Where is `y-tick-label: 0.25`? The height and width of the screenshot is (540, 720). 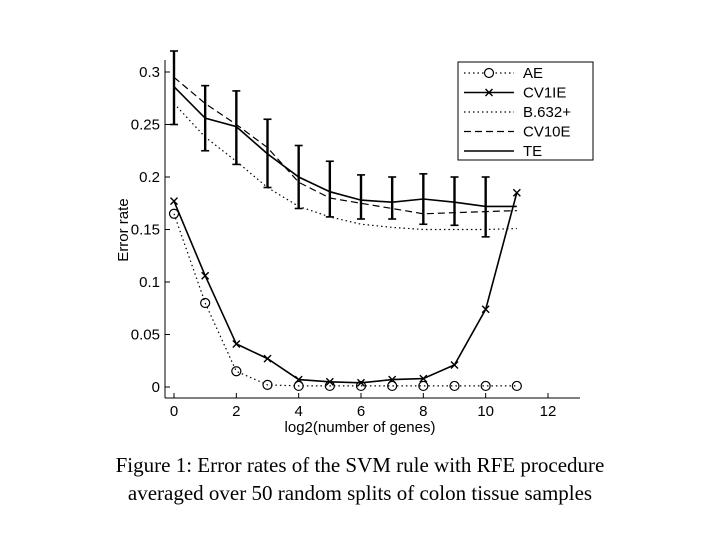
y-tick-label: 0.25 is located at coordinates (145, 125).